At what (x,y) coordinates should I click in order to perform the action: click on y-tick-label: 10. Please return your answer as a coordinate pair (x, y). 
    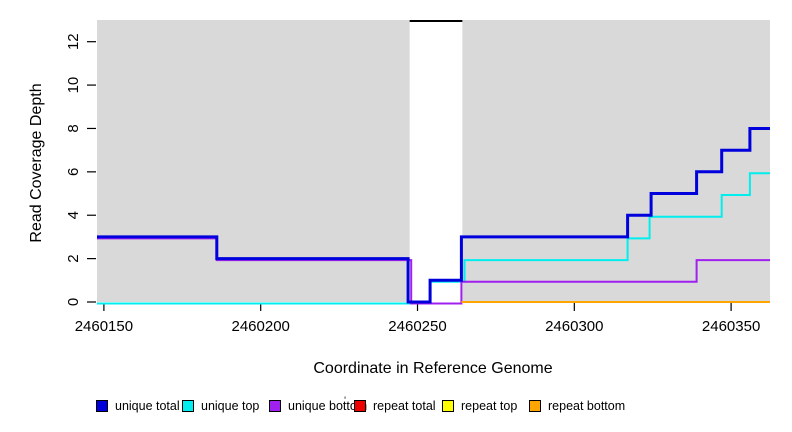
    Looking at the image, I should click on (73, 85).